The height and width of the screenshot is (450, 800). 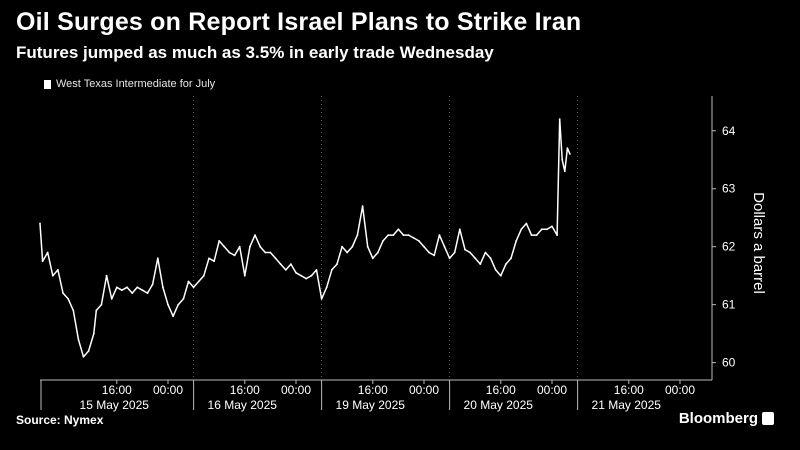 I want to click on y-tick-label: 60, so click(x=729, y=363).